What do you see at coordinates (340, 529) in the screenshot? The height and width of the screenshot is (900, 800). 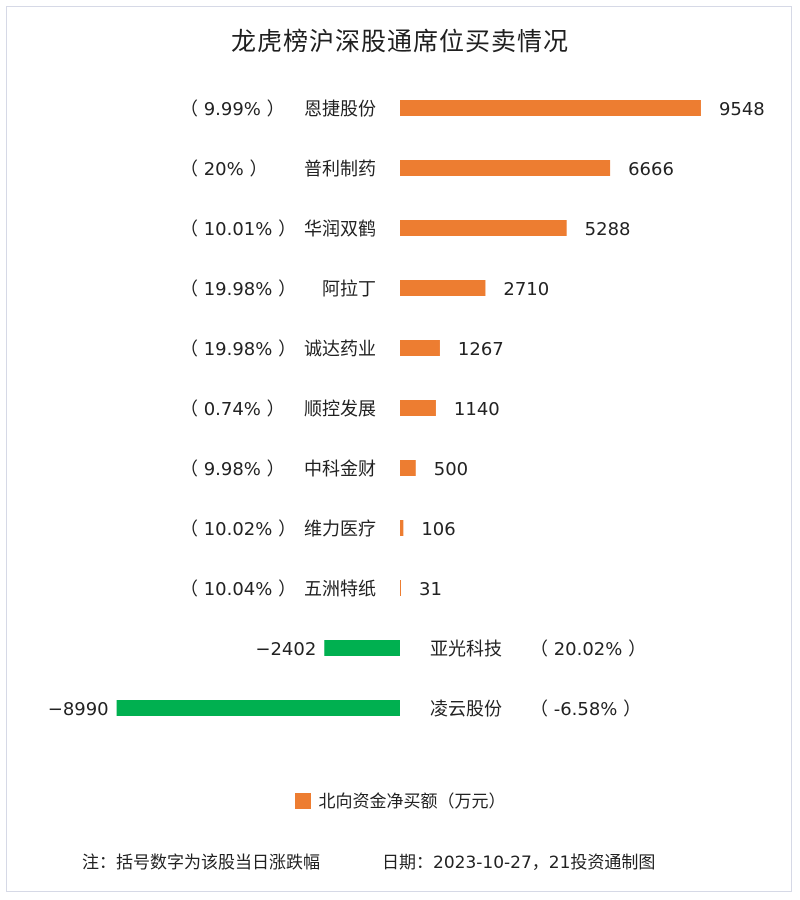 I see `category-label: 维力医疗` at bounding box center [340, 529].